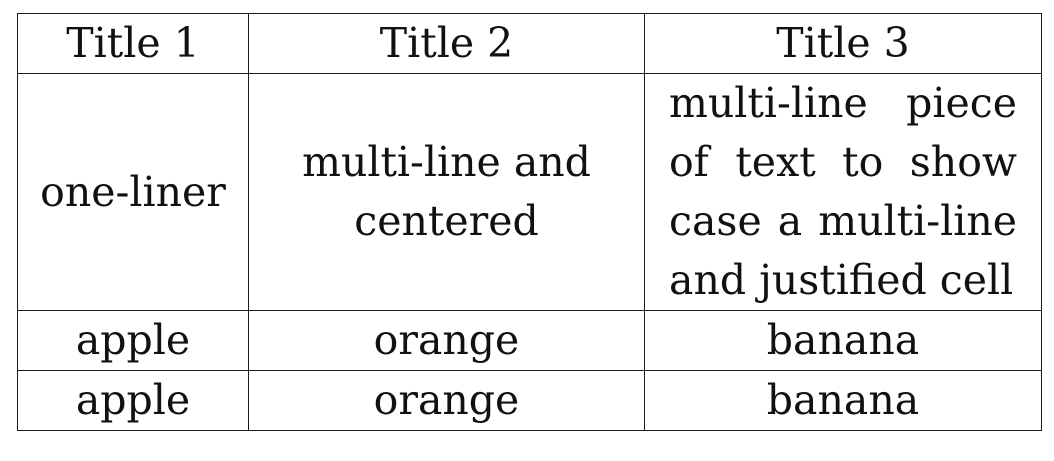 The image size is (1054, 461). I want to click on cell-line: multi-line piece, so click(843, 103).